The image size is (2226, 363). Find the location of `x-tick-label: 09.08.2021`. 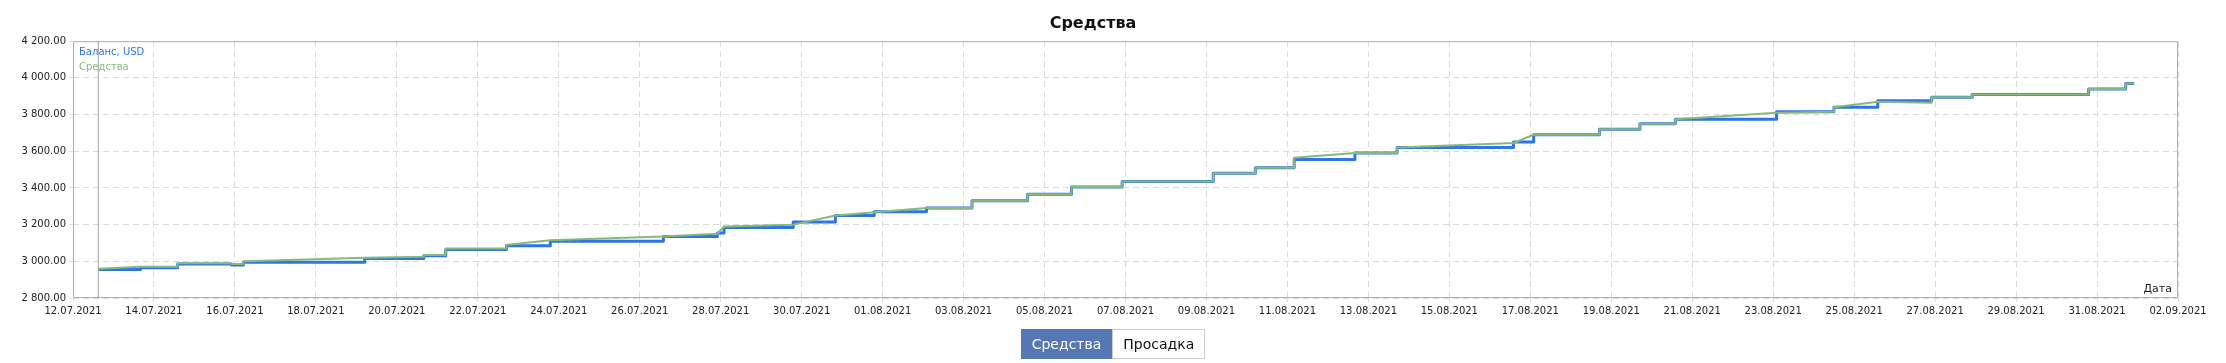

x-tick-label: 09.08.2021 is located at coordinates (1206, 310).